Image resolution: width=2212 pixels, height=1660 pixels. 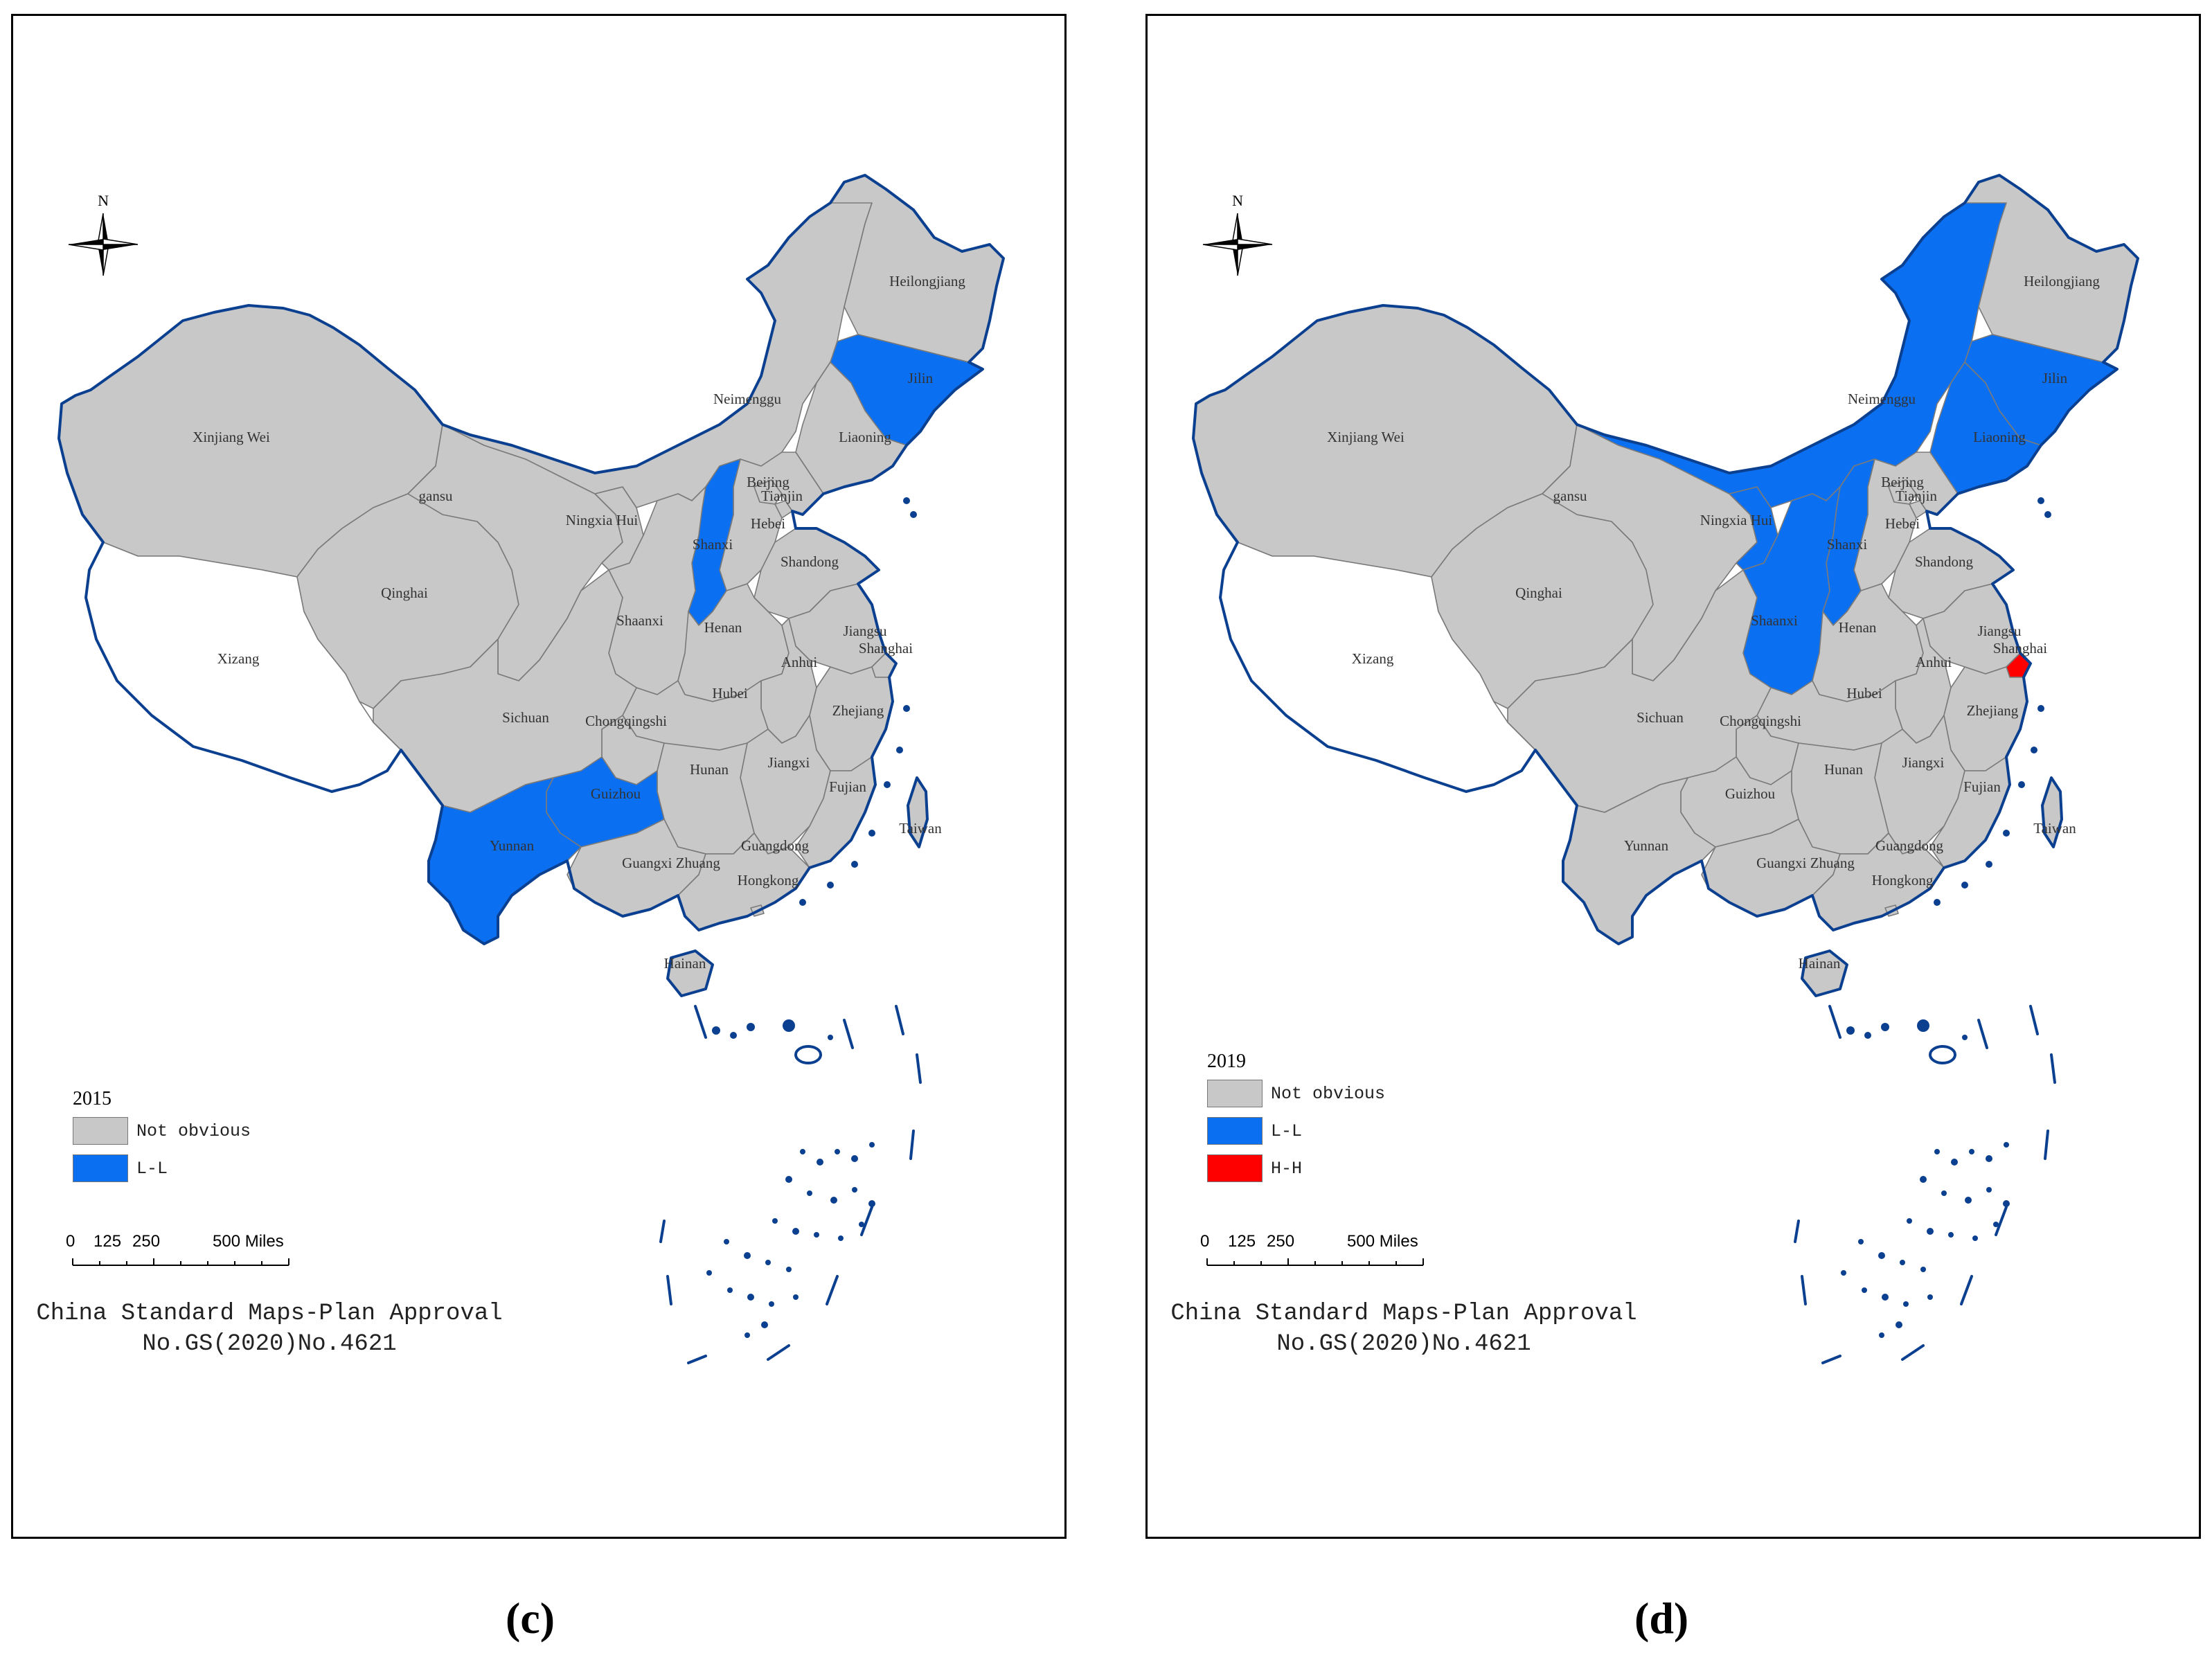 What do you see at coordinates (1287, 1131) in the screenshot?
I see `legend-label: L-L` at bounding box center [1287, 1131].